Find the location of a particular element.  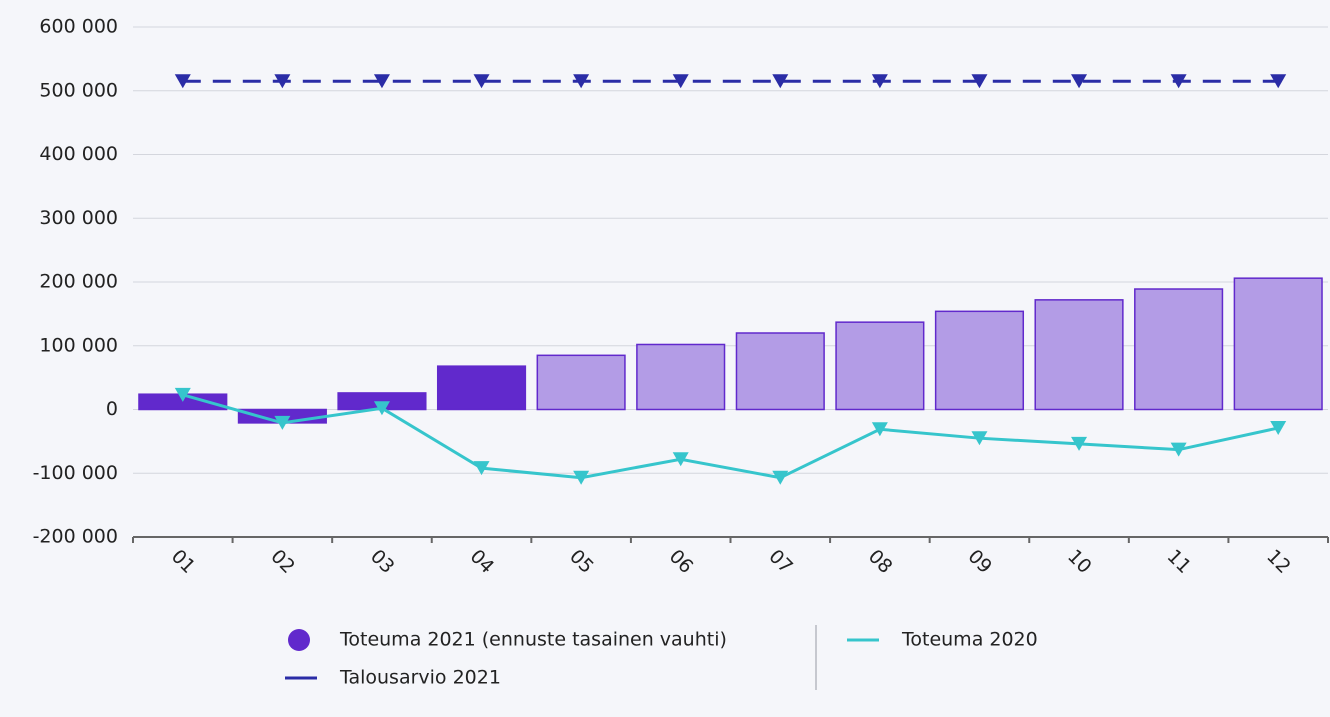

legend-label: Talousarvio 2021 is located at coordinates (420, 678).